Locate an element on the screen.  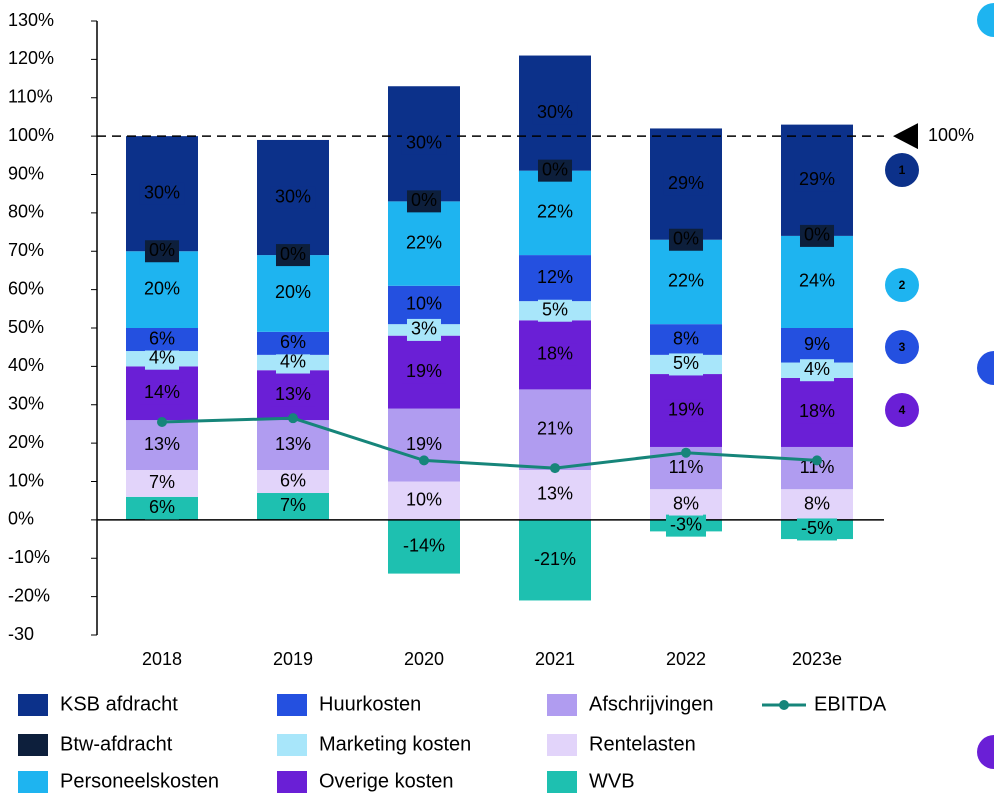
y-tick-label: 10% is located at coordinates (26, 480).